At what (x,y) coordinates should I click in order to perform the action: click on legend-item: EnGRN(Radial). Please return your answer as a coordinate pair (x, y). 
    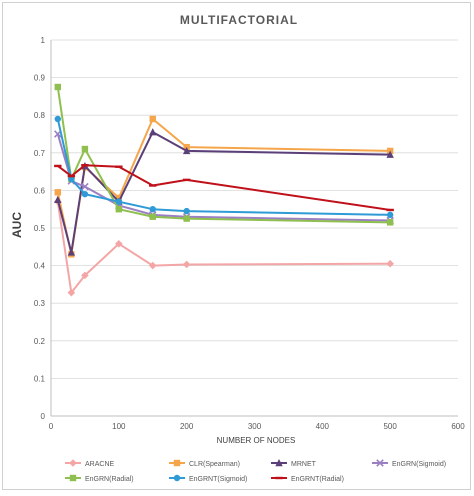
    Looking at the image, I should click on (99, 478).